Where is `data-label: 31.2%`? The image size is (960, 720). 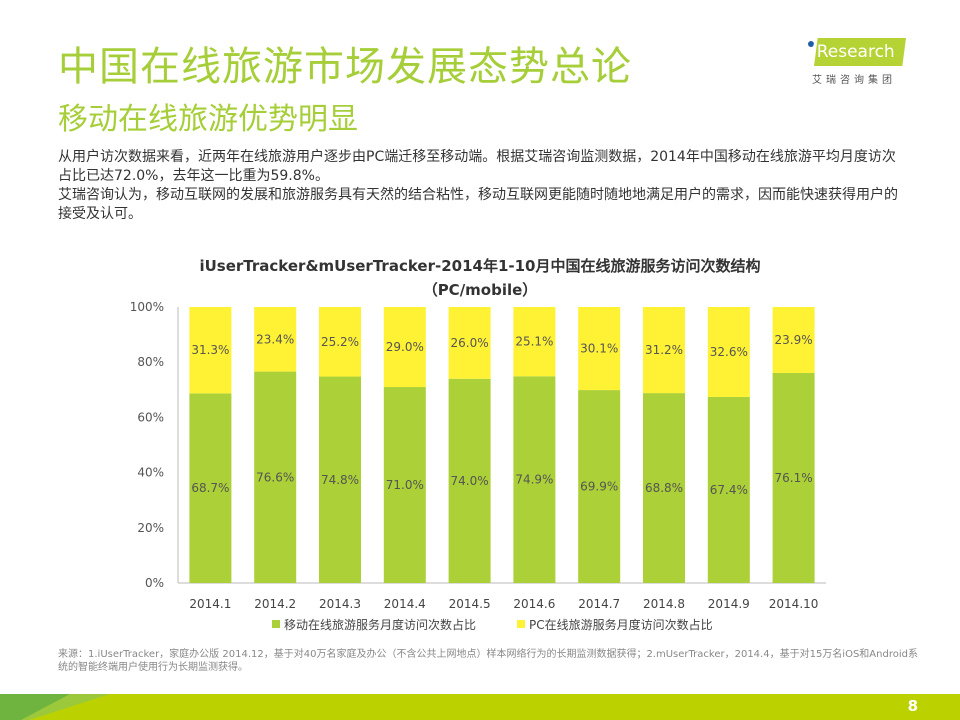 data-label: 31.2% is located at coordinates (664, 350).